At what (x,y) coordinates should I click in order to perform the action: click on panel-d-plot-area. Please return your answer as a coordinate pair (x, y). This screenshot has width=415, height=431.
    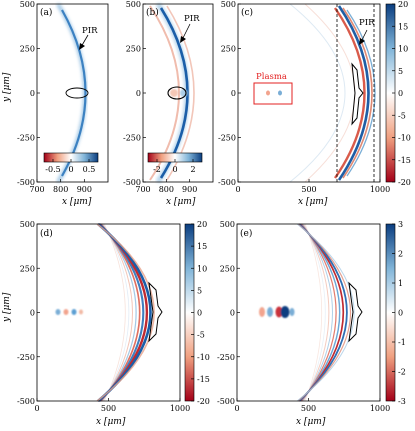
    Looking at the image, I should click on (108, 312).